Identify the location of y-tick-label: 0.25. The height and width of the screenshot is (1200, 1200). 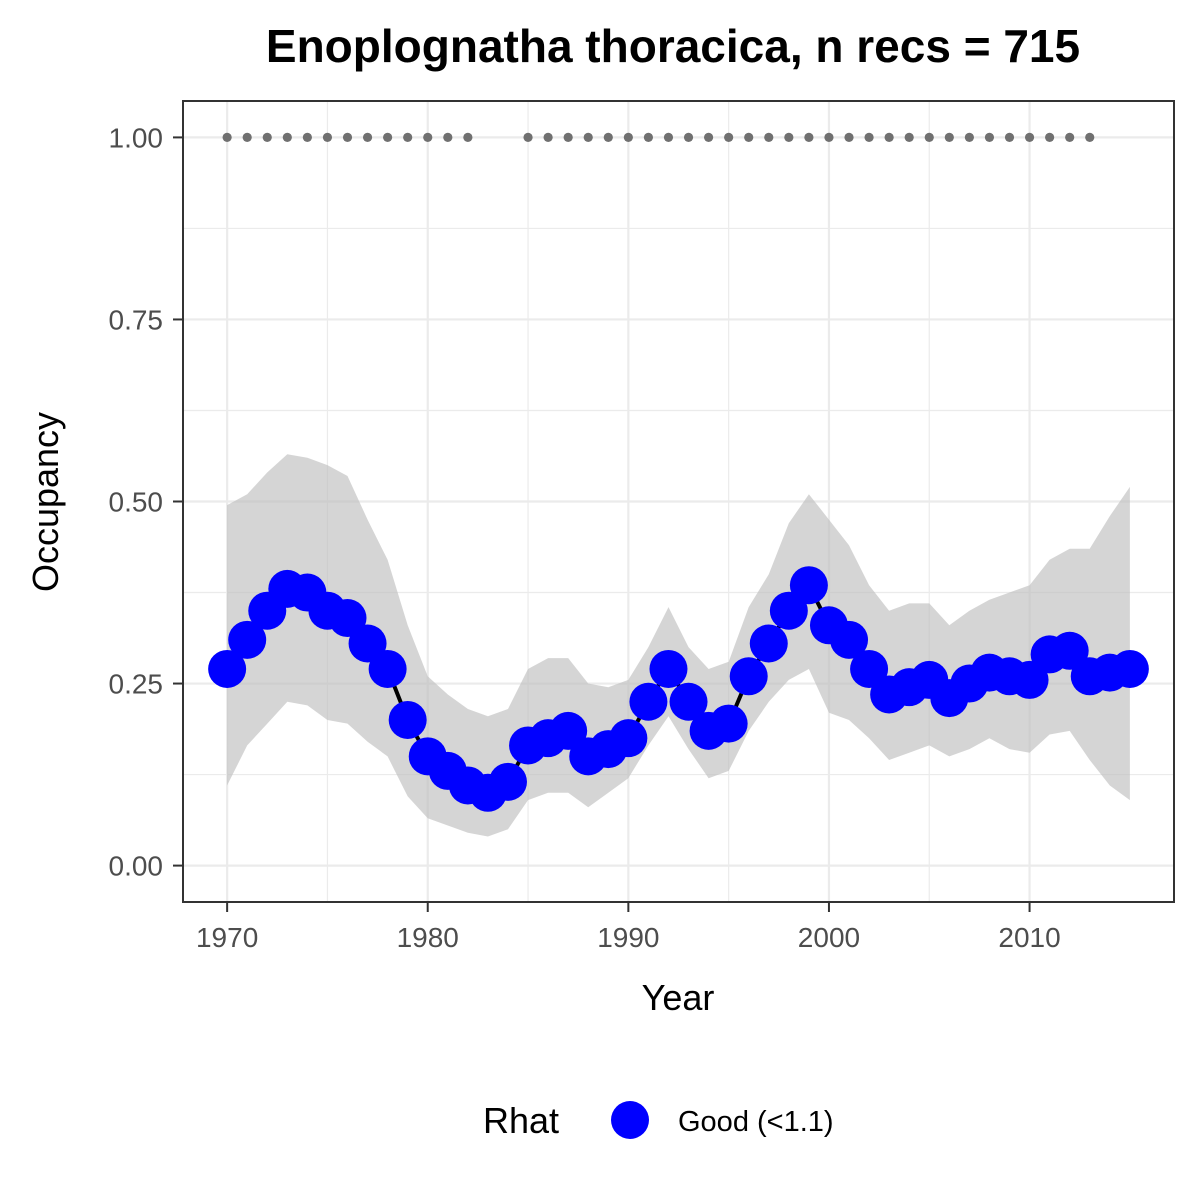
(136, 684).